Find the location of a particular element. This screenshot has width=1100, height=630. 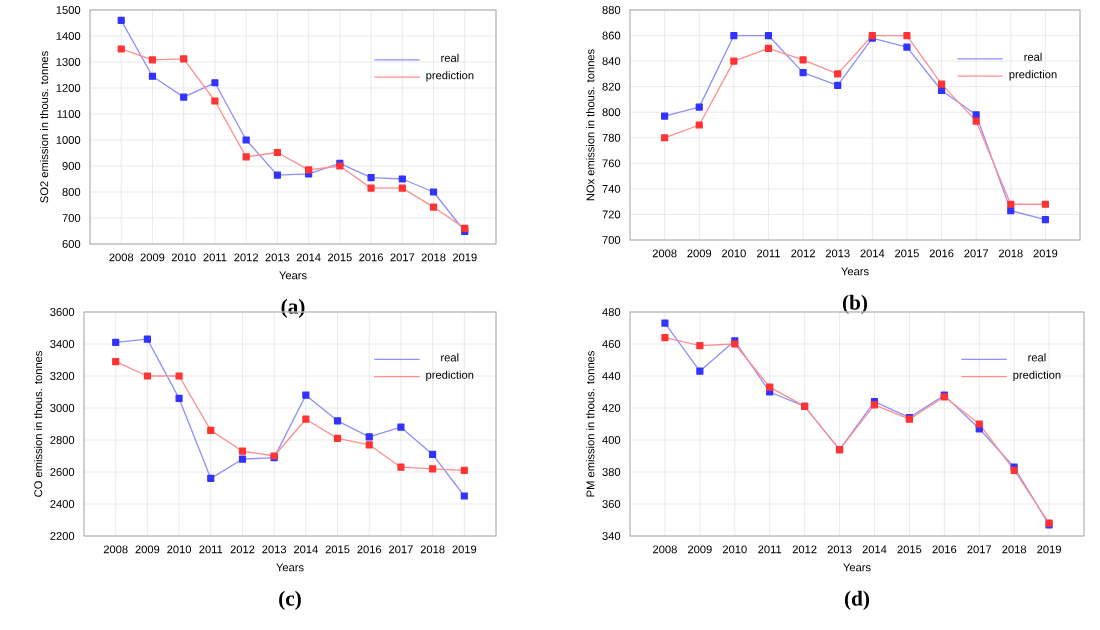

text: (d) is located at coordinates (857, 600).